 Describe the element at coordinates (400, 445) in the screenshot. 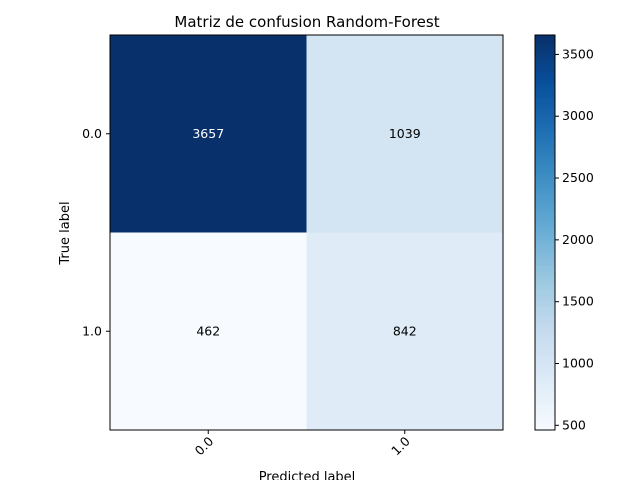

I see `x-tick-label: 1.0` at that location.